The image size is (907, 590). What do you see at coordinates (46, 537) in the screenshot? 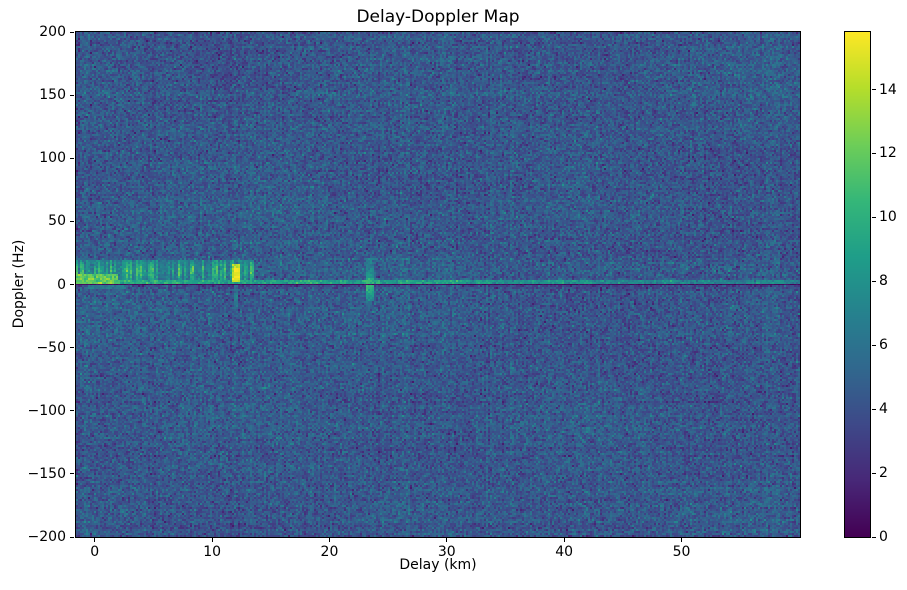
I see `y-tick-label: −200` at bounding box center [46, 537].